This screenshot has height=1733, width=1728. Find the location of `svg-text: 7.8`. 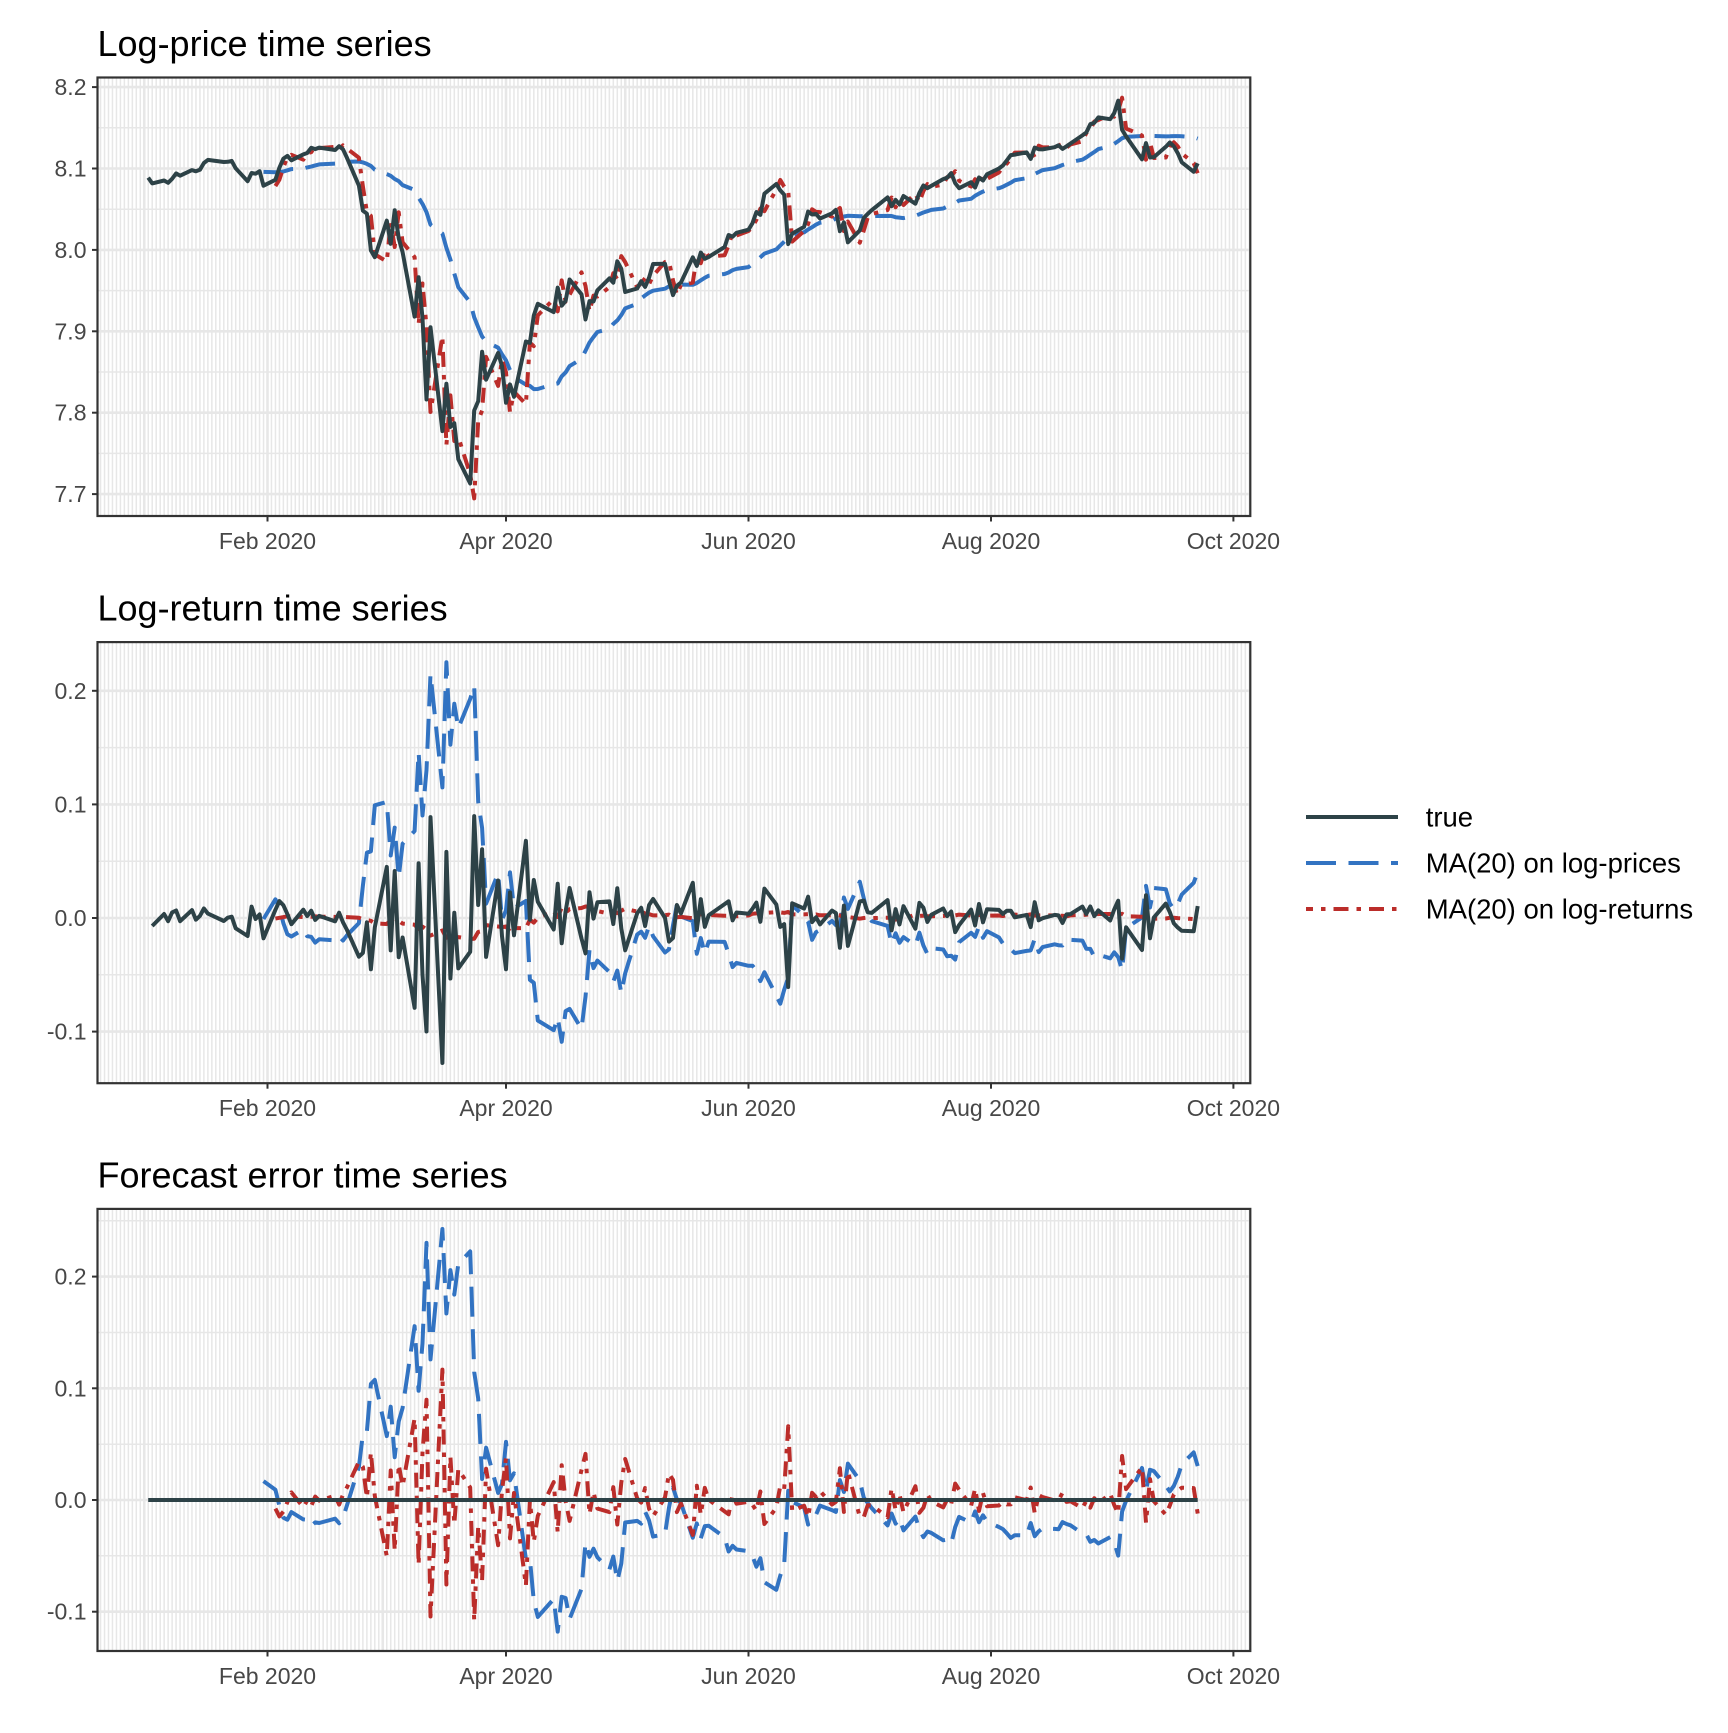

svg-text: 7.8 is located at coordinates (71, 413).